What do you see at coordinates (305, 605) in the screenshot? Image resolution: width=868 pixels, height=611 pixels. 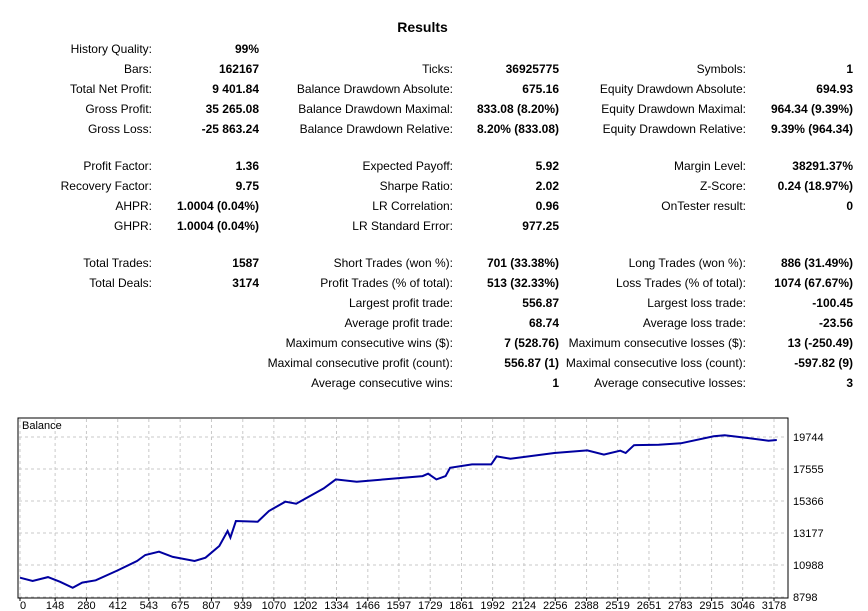 I see `x-tick-label: 1202` at bounding box center [305, 605].